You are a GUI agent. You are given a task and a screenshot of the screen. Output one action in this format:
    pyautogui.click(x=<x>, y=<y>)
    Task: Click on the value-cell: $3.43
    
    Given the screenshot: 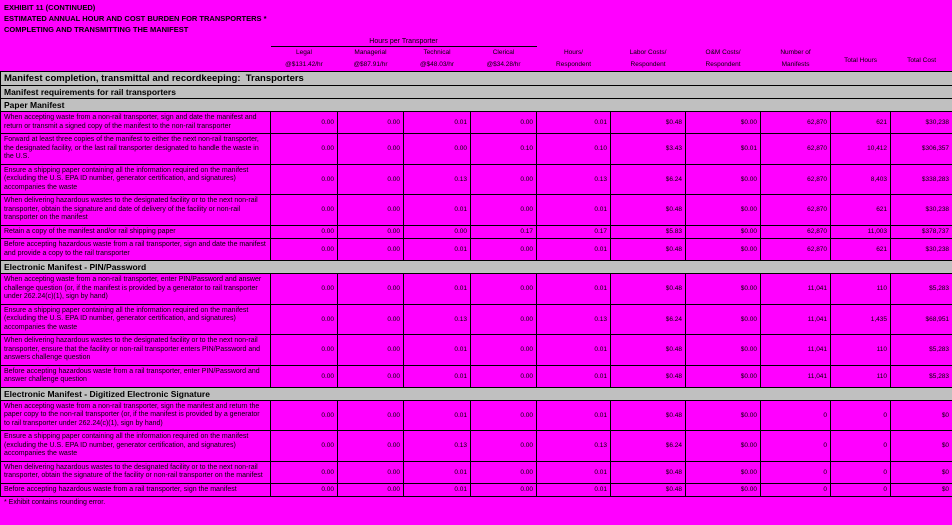 What is the action you would take?
    pyautogui.click(x=648, y=149)
    